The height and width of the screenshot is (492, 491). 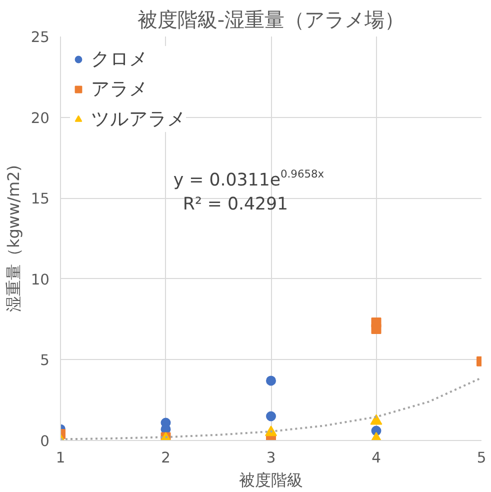 What do you see at coordinates (481, 458) in the screenshot?
I see `x-tick-label: 5` at bounding box center [481, 458].